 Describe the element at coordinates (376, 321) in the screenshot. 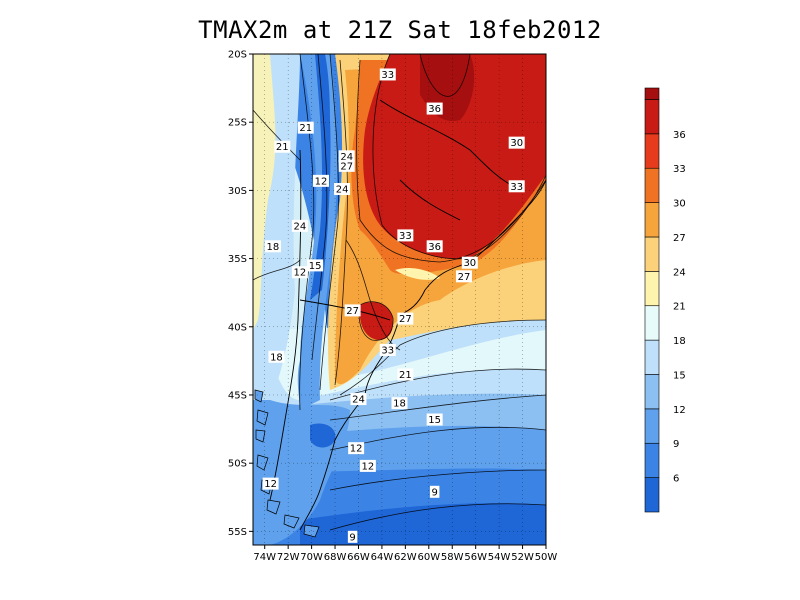

I see `hot-spot-south` at that location.